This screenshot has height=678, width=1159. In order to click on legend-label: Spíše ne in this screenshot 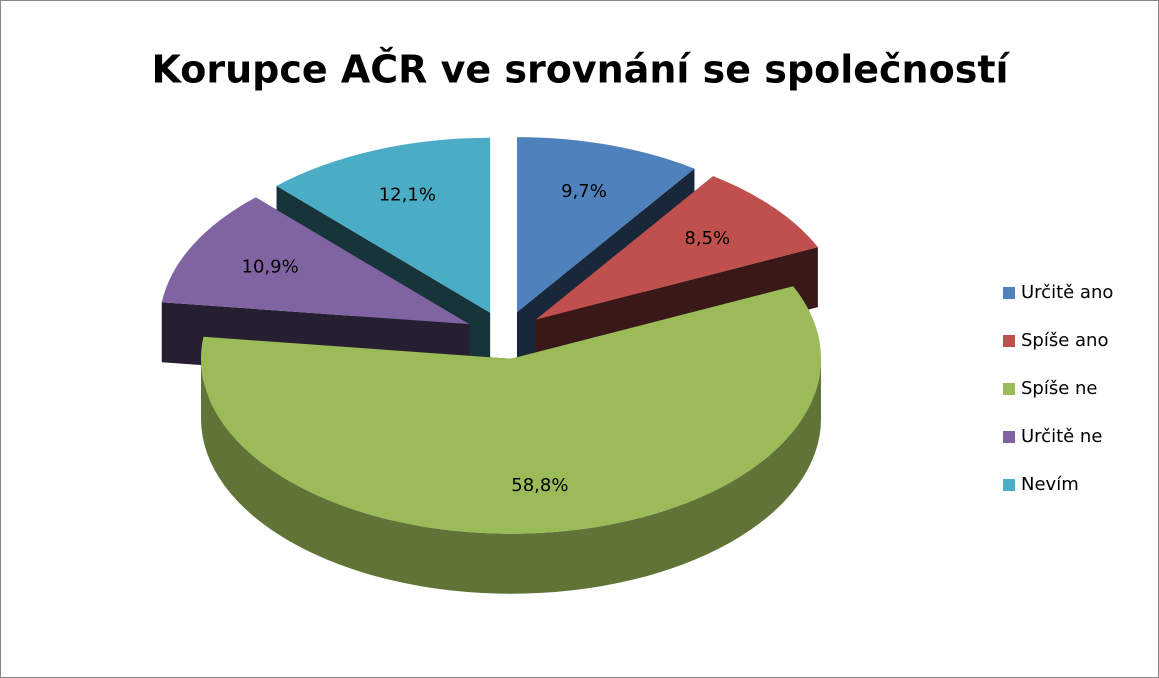, I will do `click(1059, 388)`.